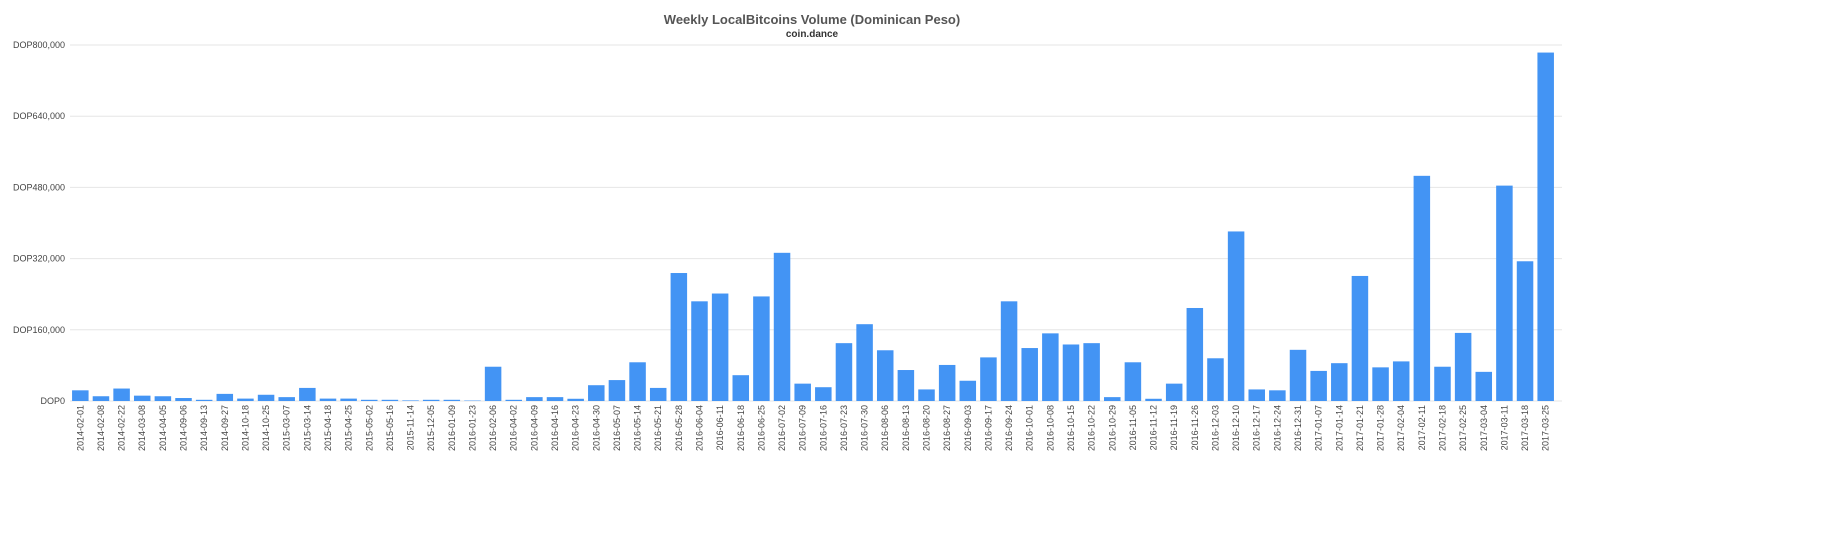  What do you see at coordinates (638, 428) in the screenshot?
I see `x-tick-label: 2016-05-14` at bounding box center [638, 428].